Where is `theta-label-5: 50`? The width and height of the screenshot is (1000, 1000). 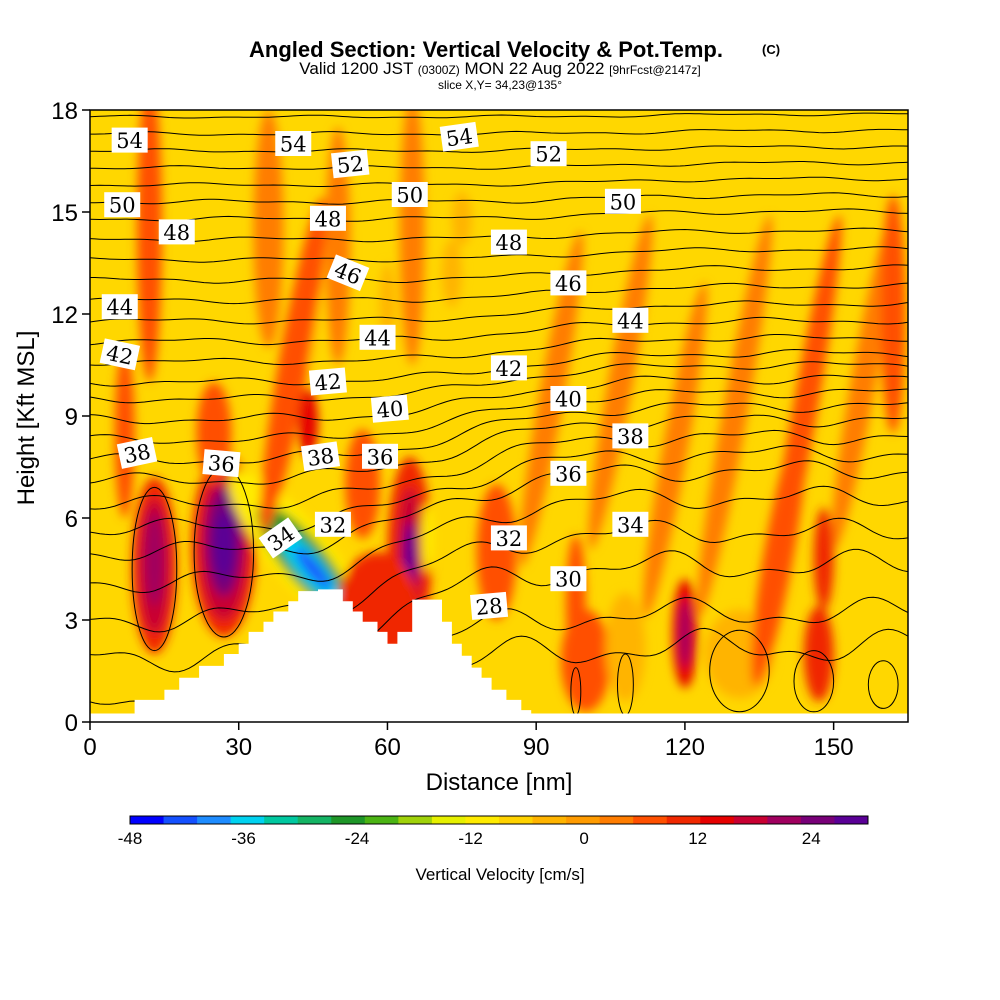 theta-label-5: 50 is located at coordinates (122, 205).